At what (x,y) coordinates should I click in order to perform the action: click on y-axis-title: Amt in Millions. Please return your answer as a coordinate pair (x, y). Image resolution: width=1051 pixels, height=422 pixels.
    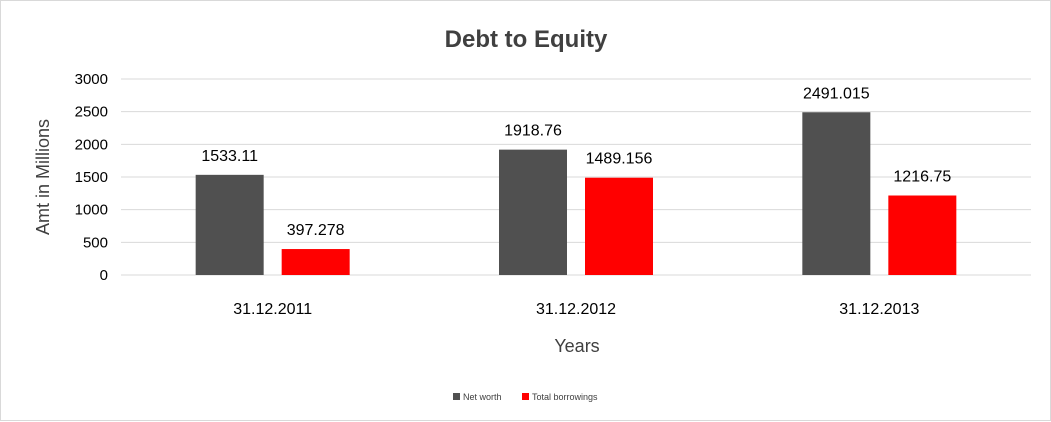
    Looking at the image, I should click on (43, 177).